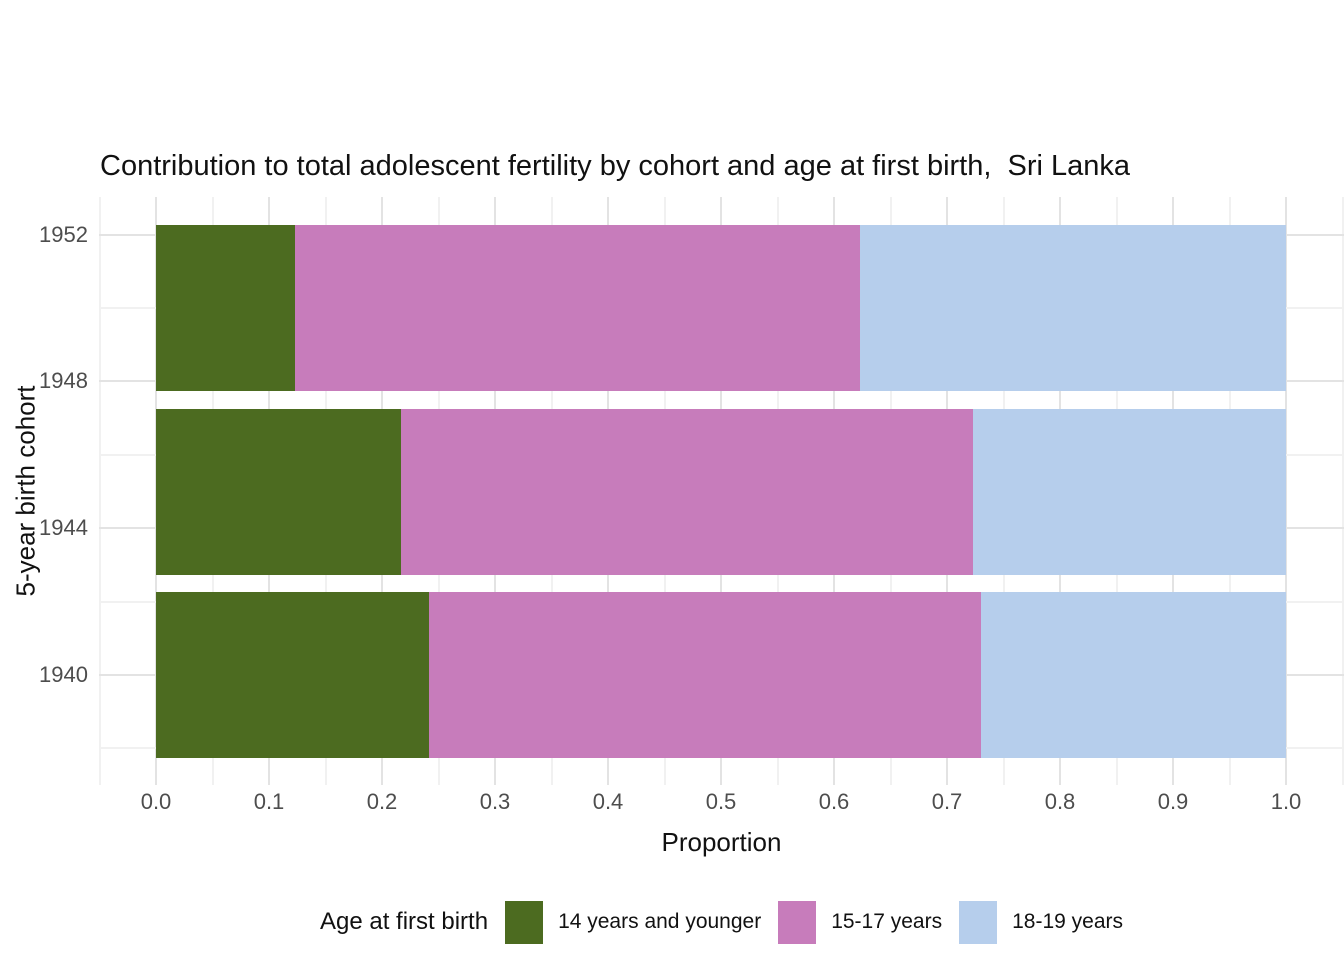 The height and width of the screenshot is (960, 1344). What do you see at coordinates (63, 234) in the screenshot?
I see `y-tick-label: 1952` at bounding box center [63, 234].